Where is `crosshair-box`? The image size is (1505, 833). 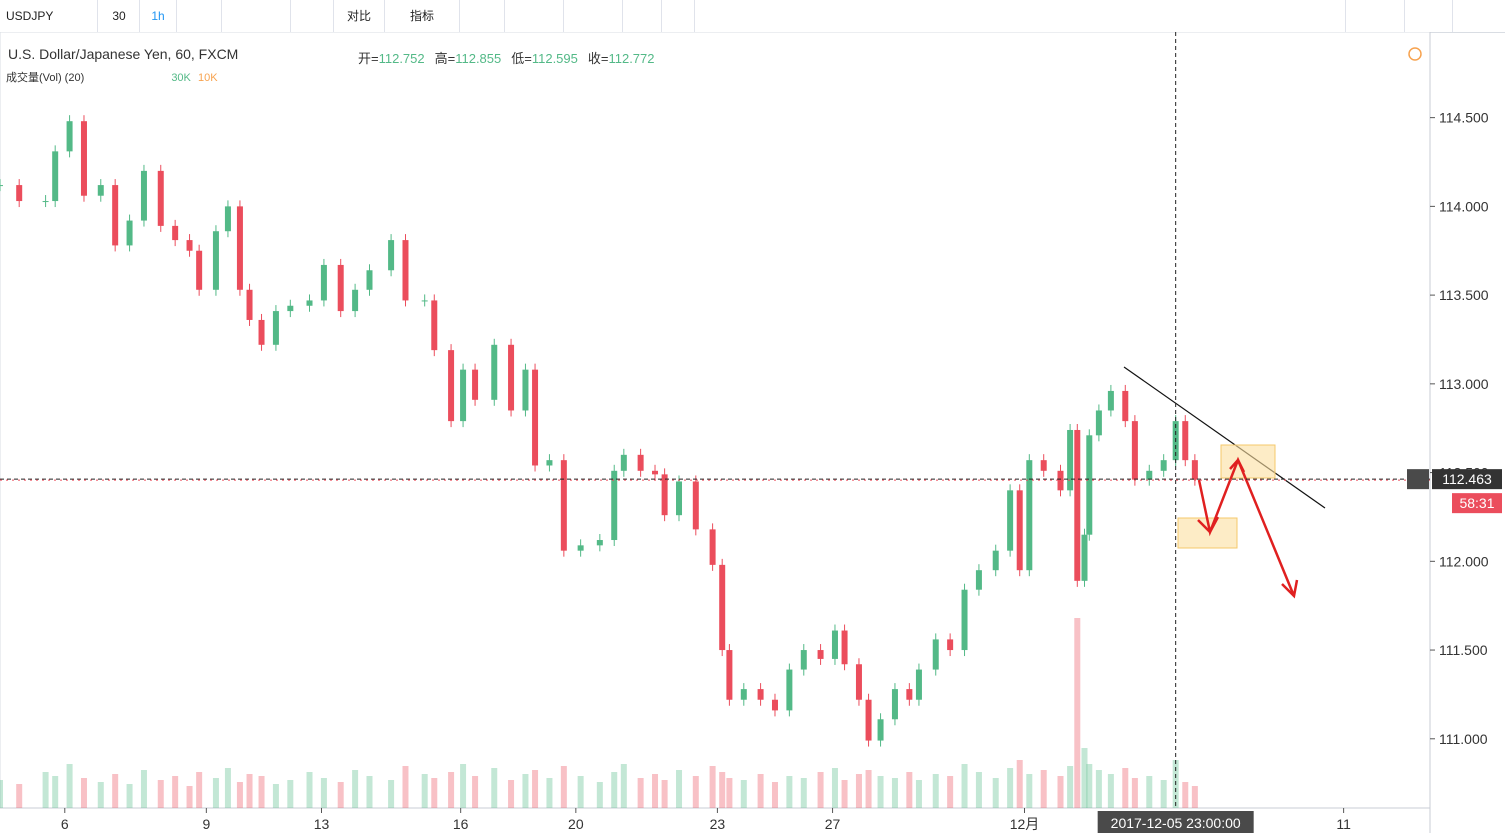
crosshair-box is located at coordinates (1175, 822).